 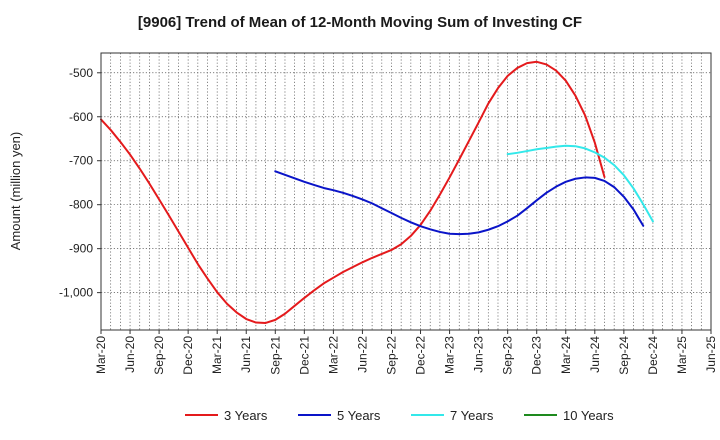 What do you see at coordinates (304, 355) in the screenshot?
I see `x-tick-label: Dec-21` at bounding box center [304, 355].